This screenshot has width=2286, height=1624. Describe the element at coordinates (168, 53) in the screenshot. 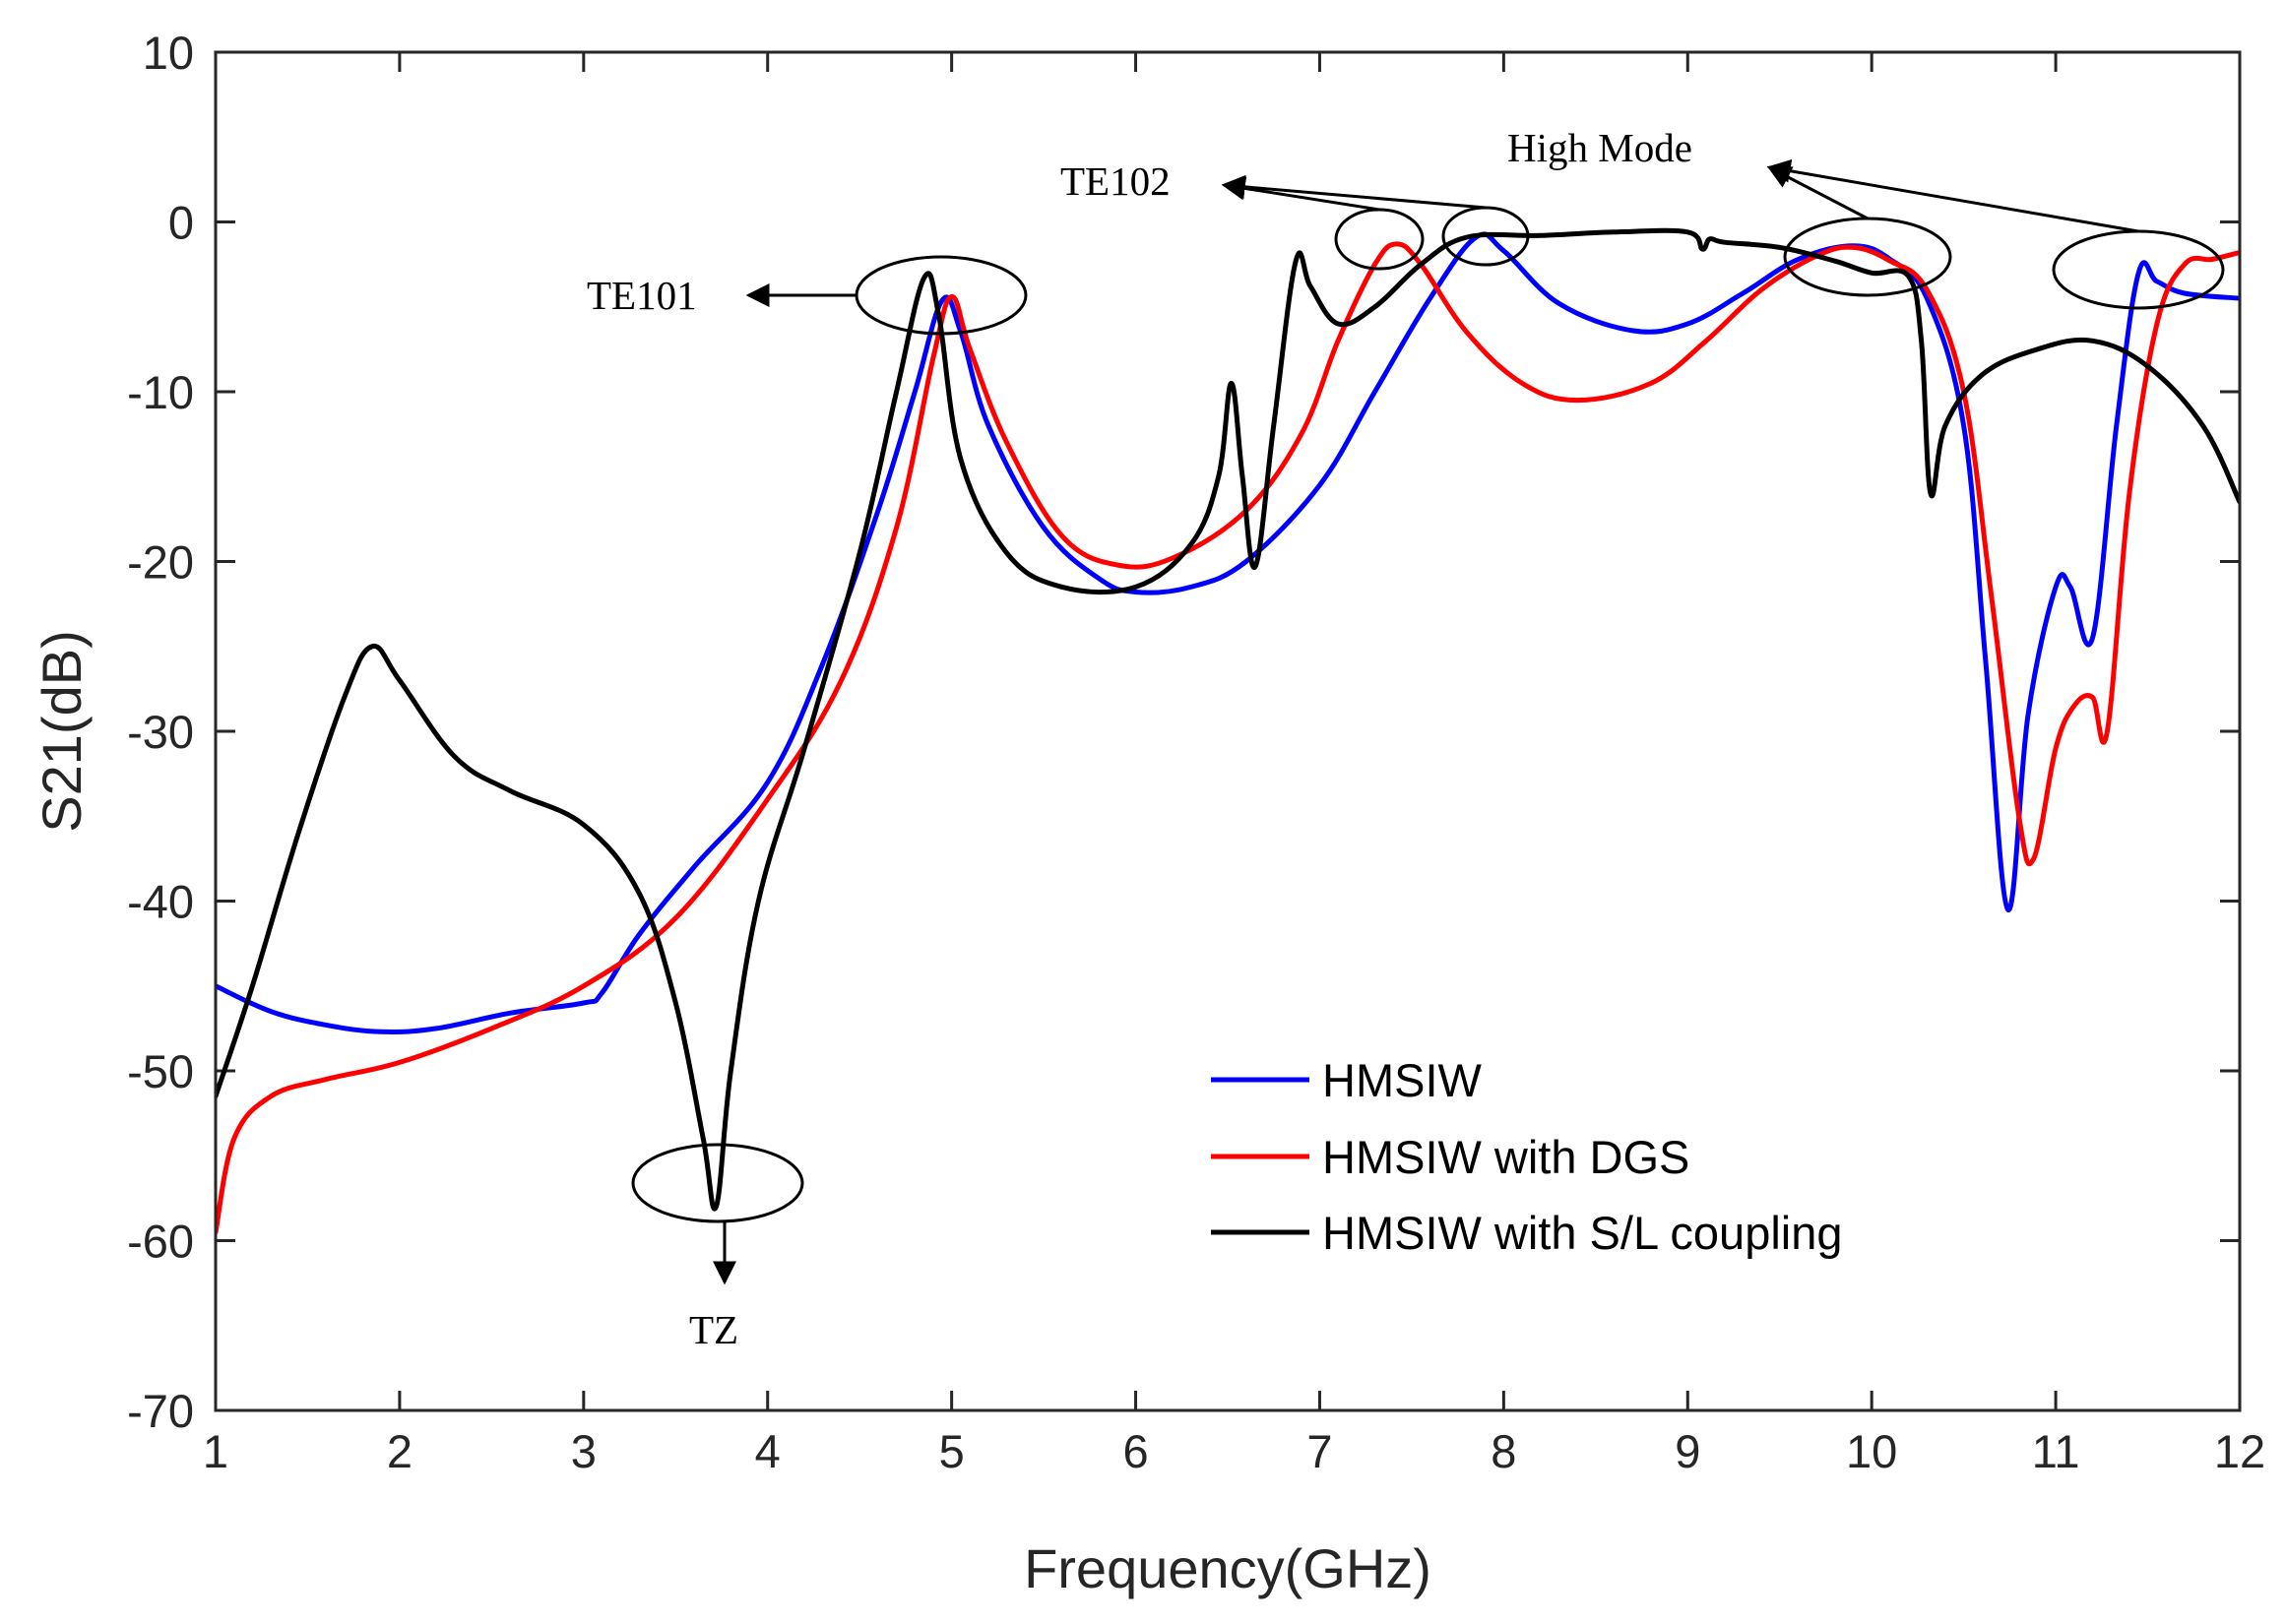

I see `y-tick-label: 10` at that location.